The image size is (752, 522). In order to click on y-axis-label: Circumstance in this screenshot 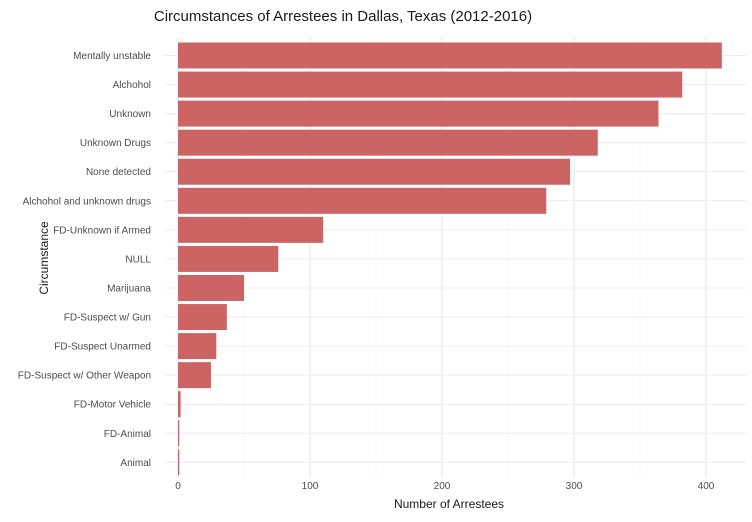, I will do `click(44, 258)`.